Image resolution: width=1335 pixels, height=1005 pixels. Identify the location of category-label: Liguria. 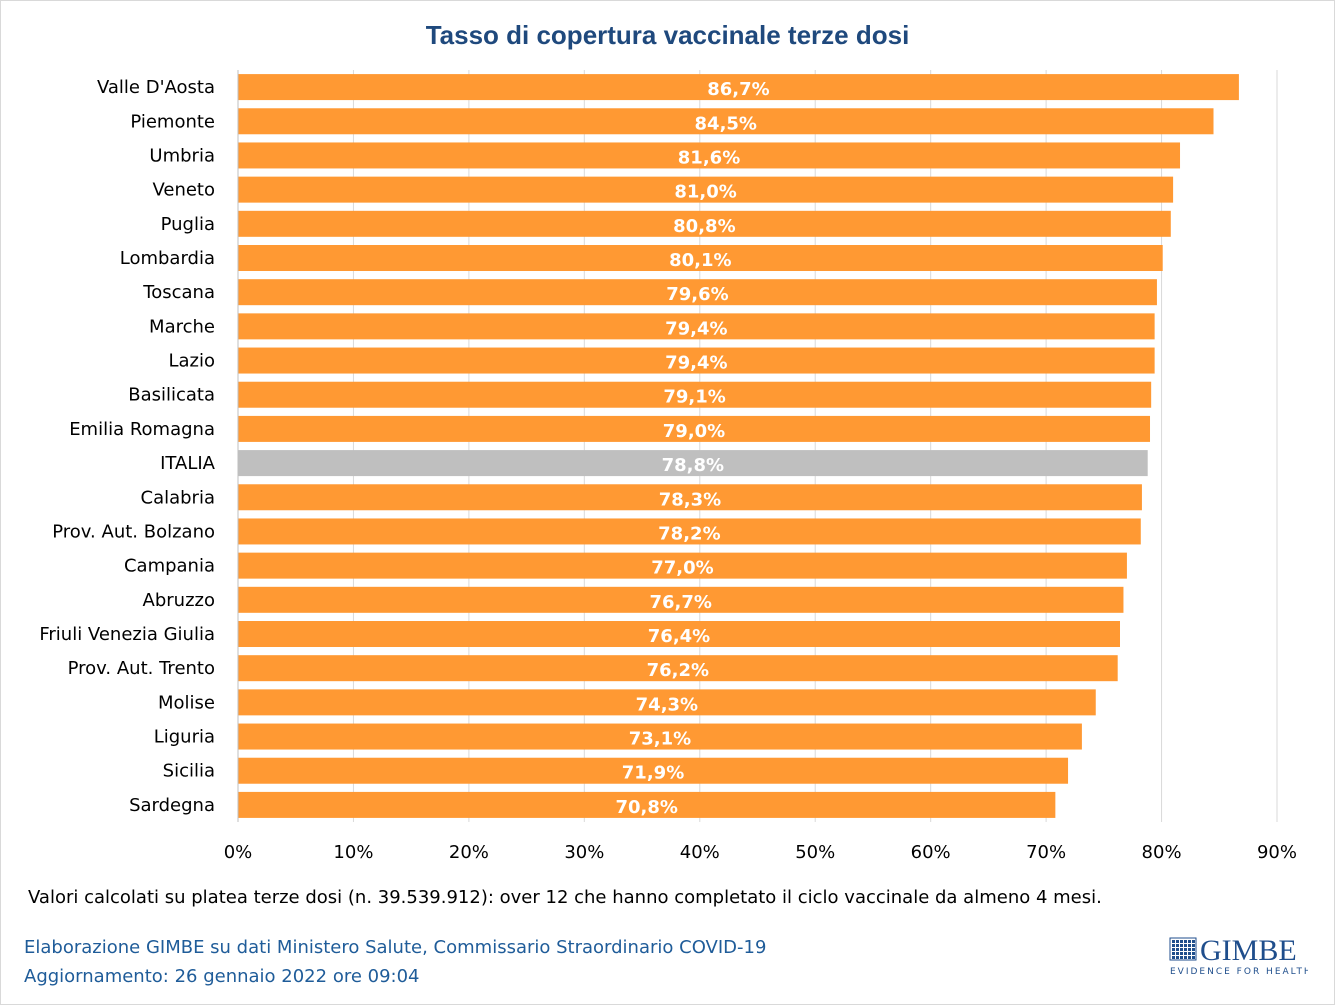
(184, 737).